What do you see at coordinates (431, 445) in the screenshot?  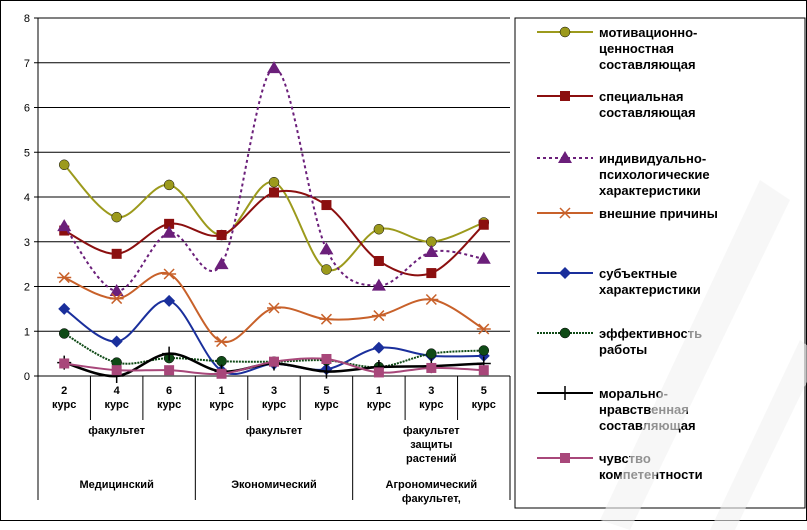 I see `group-label: защиты` at bounding box center [431, 445].